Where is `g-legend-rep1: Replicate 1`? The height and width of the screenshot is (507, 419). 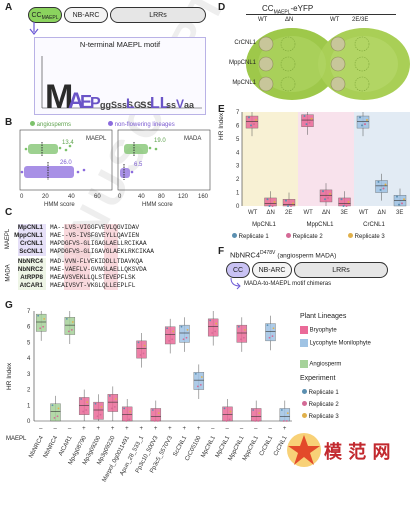
g-legend-rep1: Replicate 1 is located at coordinates (320, 392).